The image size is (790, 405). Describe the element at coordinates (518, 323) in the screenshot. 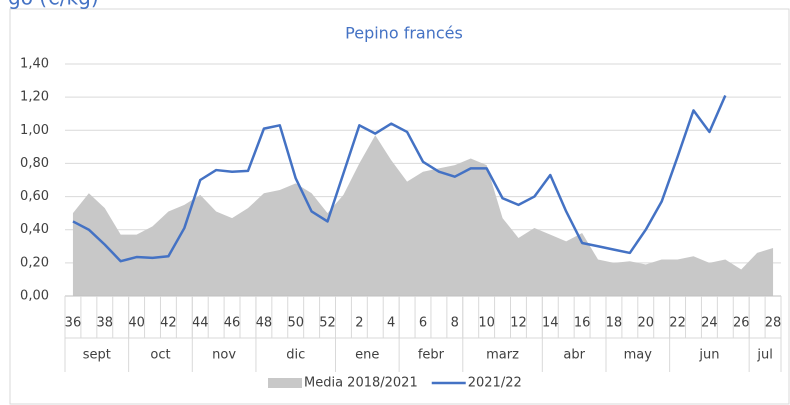

I see `x-tick-label: 12` at that location.